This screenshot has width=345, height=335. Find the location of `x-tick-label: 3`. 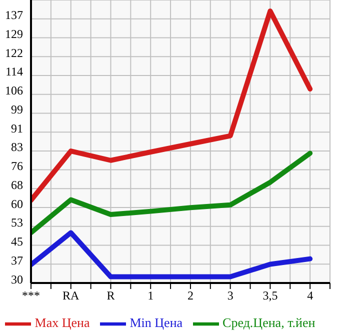

x-tick-label: 3 is located at coordinates (230, 295).